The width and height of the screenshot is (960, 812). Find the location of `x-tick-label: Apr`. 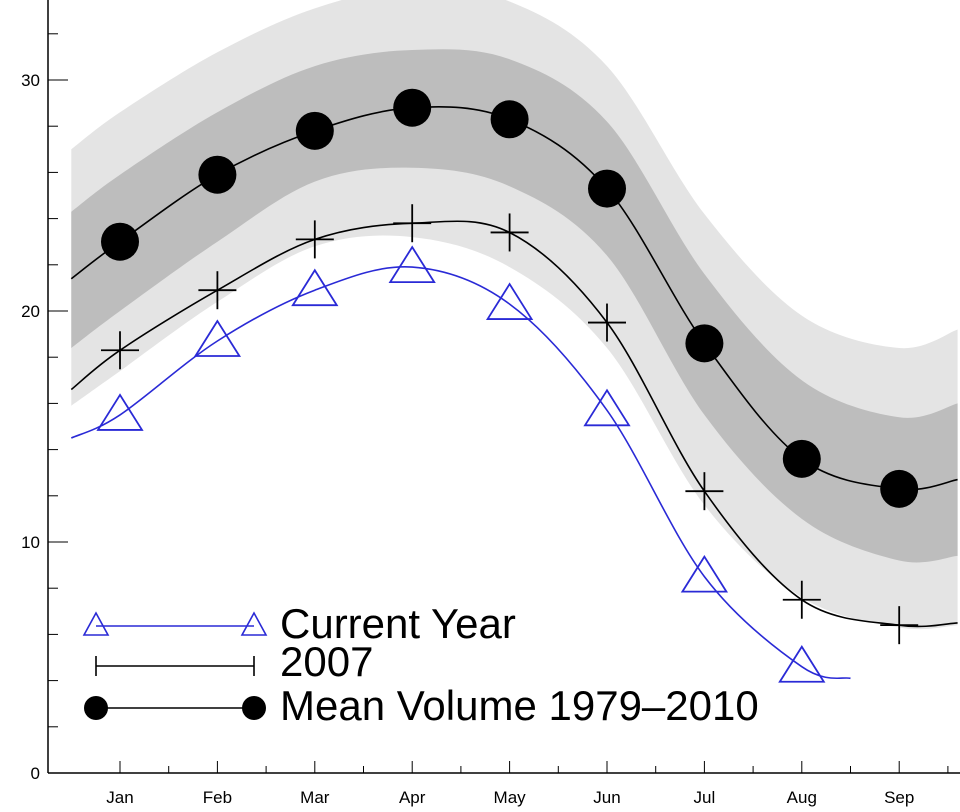

x-tick-label: Apr is located at coordinates (412, 797).